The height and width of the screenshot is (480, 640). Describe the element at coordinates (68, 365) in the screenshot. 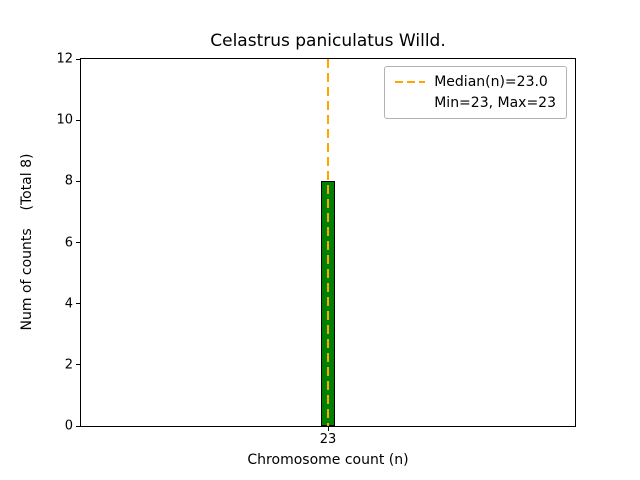

I see `y-tick-label: 2` at that location.